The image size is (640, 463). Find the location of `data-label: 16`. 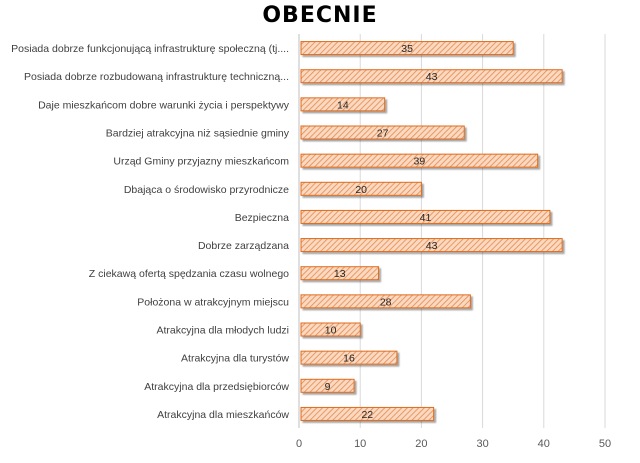

data-label: 16 is located at coordinates (349, 359).